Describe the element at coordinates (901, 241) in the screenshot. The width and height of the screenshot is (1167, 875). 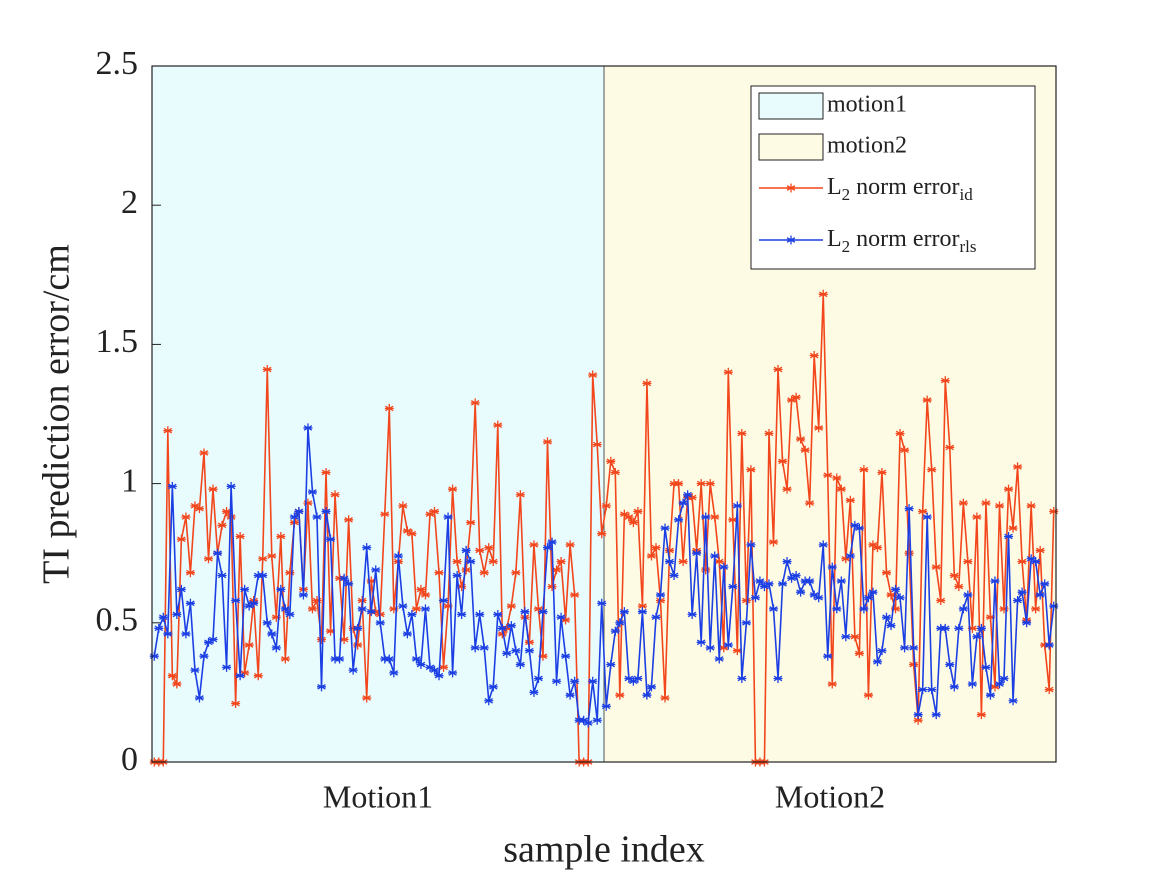
I see `legend-label: L2 norm errorrls` at that location.